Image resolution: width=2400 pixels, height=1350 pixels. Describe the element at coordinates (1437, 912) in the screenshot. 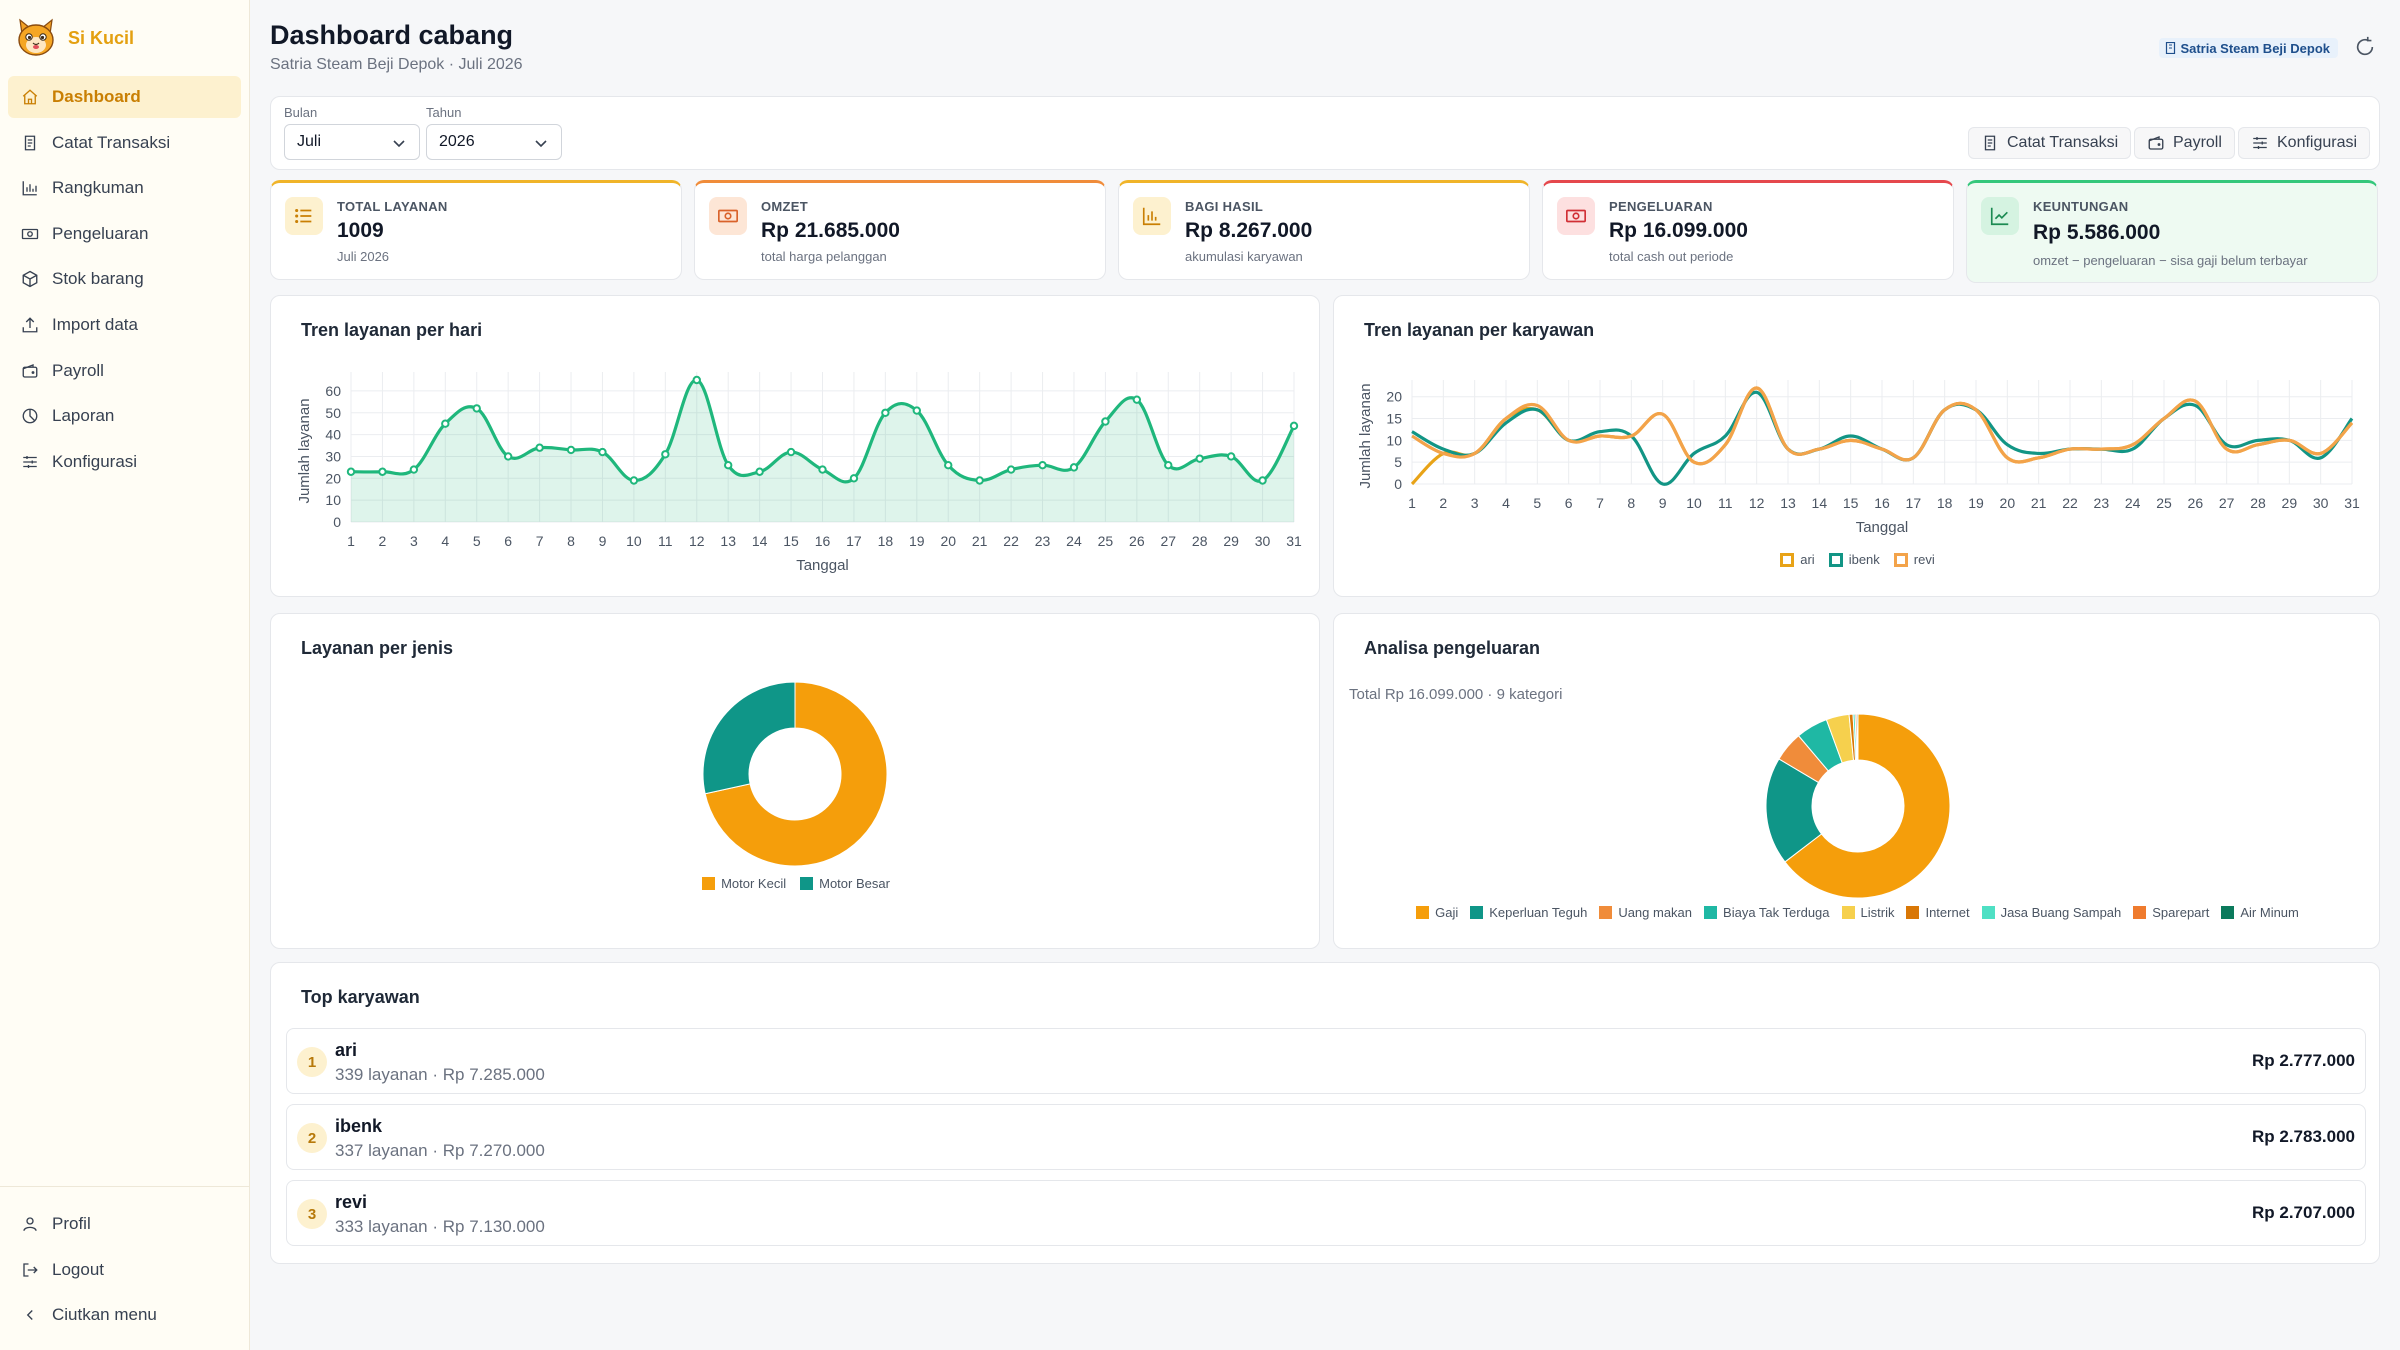

I see `legend-item: Gaji` at that location.